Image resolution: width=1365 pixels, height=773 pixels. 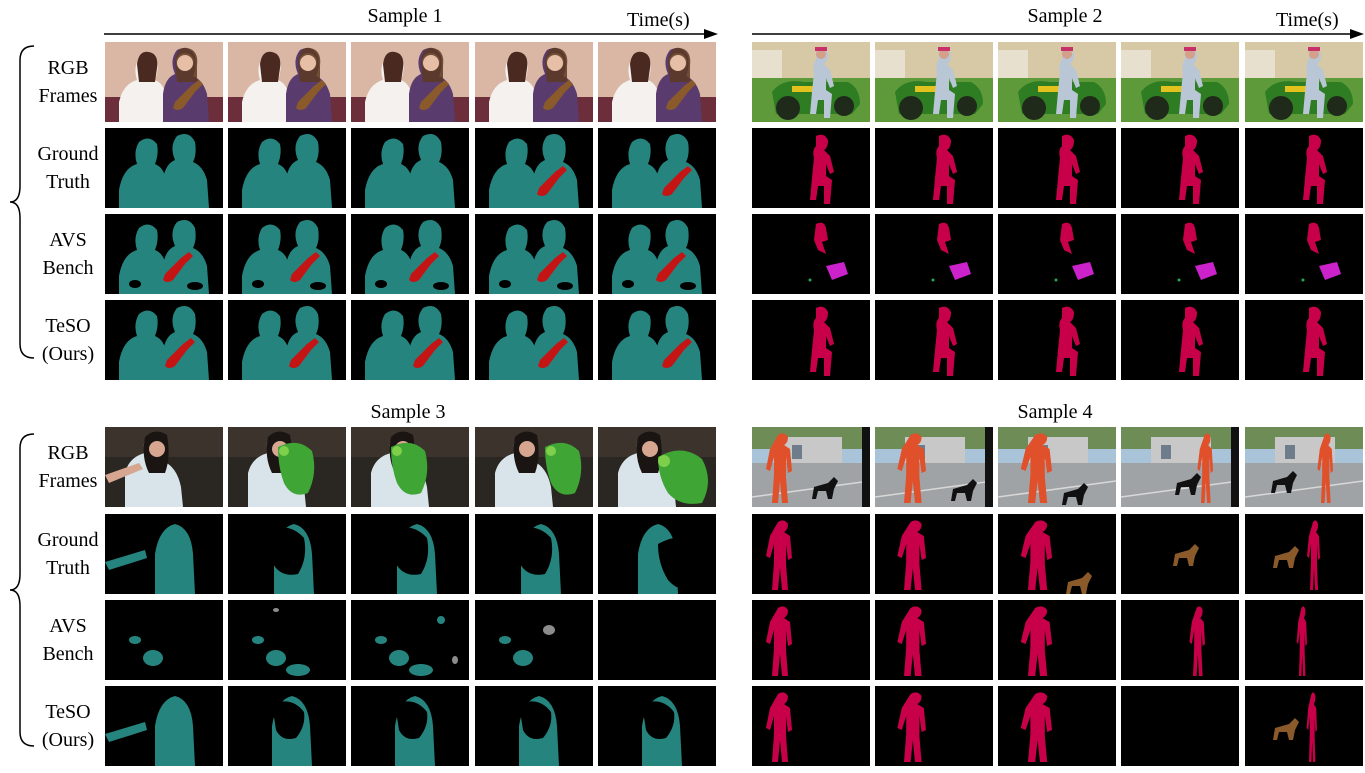 What do you see at coordinates (22, 202) in the screenshot?
I see `top-brace` at bounding box center [22, 202].